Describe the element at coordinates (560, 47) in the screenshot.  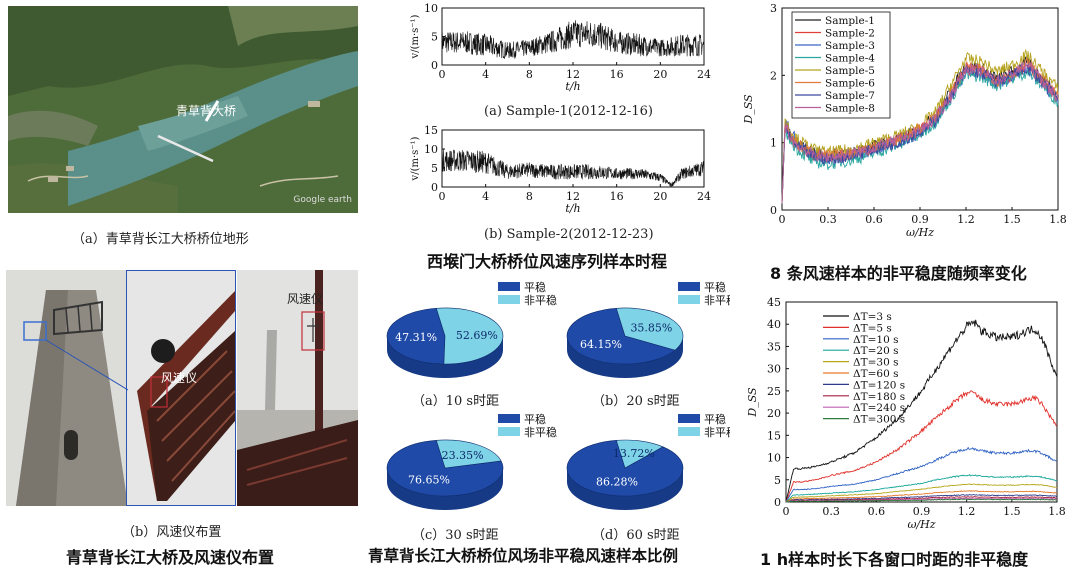
I see `timeseries-1-plot: 0 4 8 12 16 20 24 0 5 10 t/h v/(m·s⁻¹)` at that location.